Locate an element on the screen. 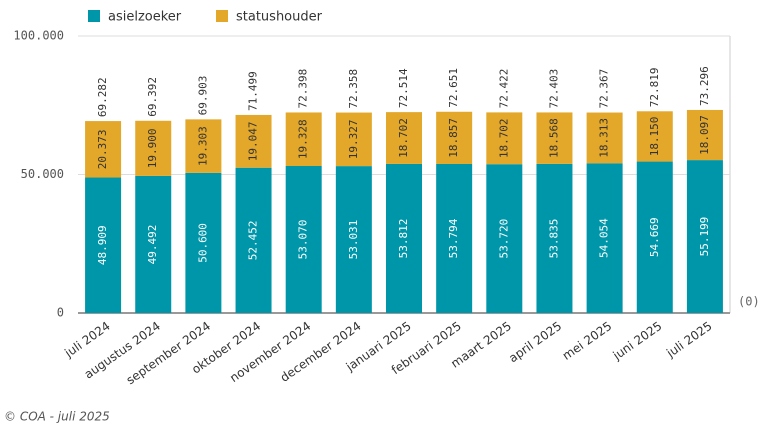 The height and width of the screenshot is (428, 760). footer: © COA - juli 2025 is located at coordinates (57, 417).